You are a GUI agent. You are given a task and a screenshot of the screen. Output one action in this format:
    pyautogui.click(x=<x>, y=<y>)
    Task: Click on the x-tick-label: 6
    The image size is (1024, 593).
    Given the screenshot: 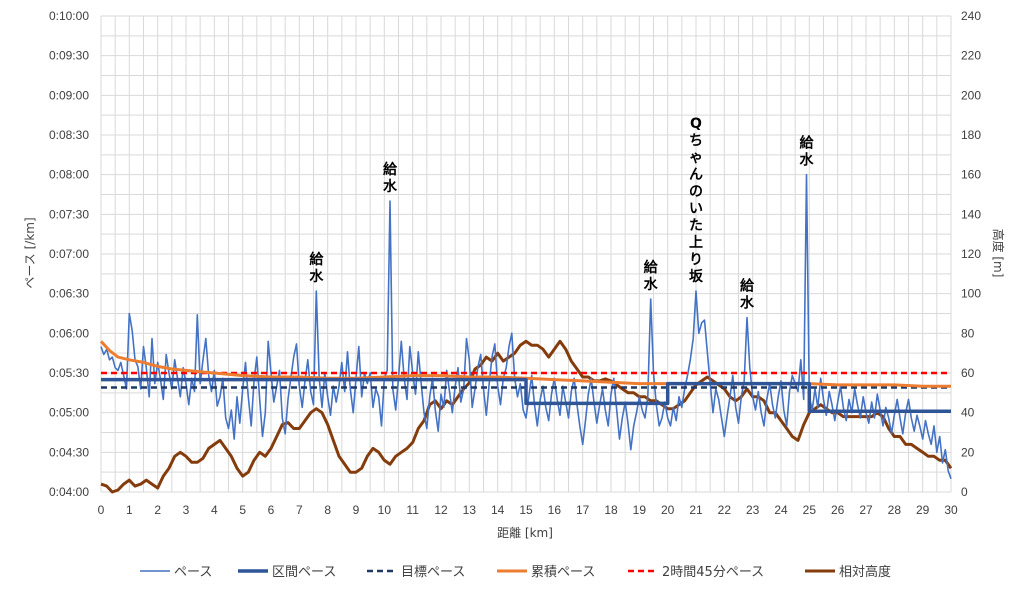 What is the action you would take?
    pyautogui.click(x=271, y=510)
    